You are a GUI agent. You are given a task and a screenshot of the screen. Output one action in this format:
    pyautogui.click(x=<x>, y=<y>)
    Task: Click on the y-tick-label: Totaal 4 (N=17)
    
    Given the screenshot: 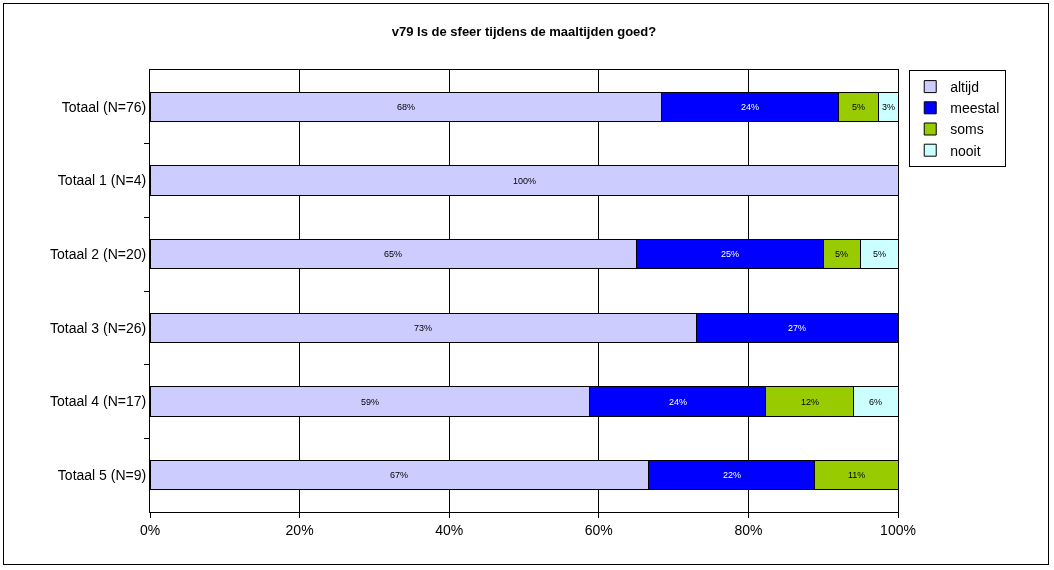 What is the action you would take?
    pyautogui.click(x=98, y=401)
    